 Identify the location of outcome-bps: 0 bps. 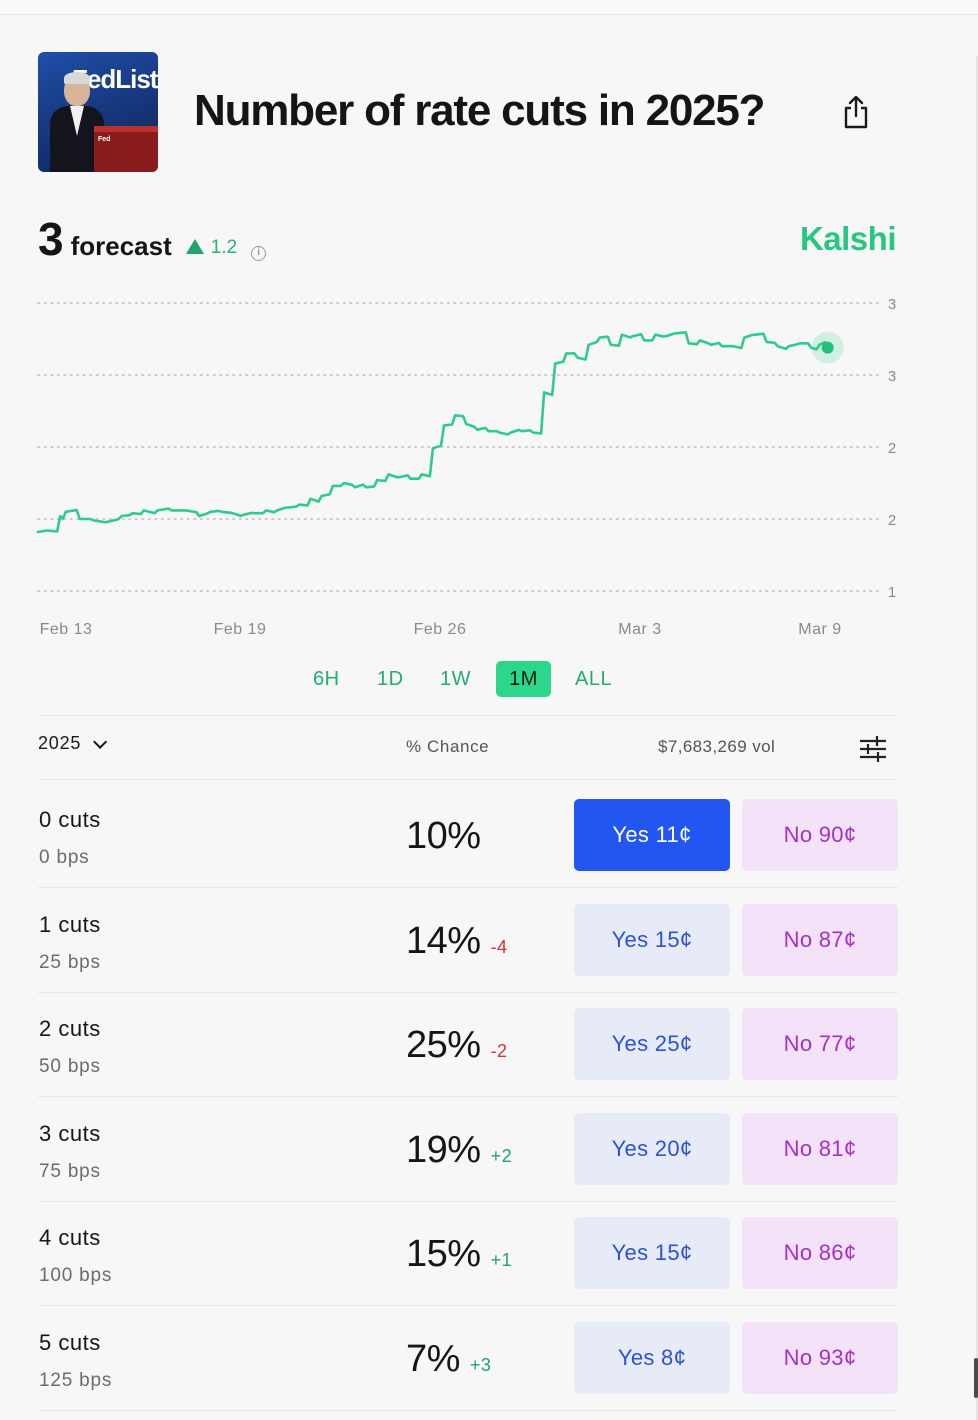
(64, 857).